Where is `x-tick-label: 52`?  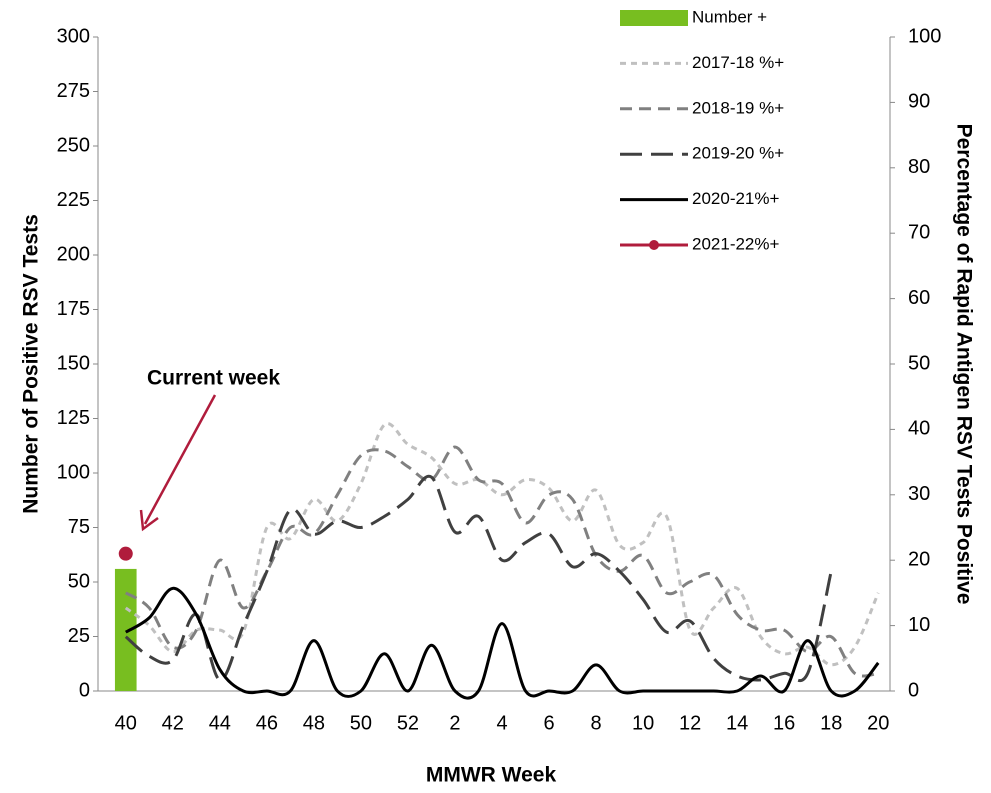
x-tick-label: 52 is located at coordinates (408, 723).